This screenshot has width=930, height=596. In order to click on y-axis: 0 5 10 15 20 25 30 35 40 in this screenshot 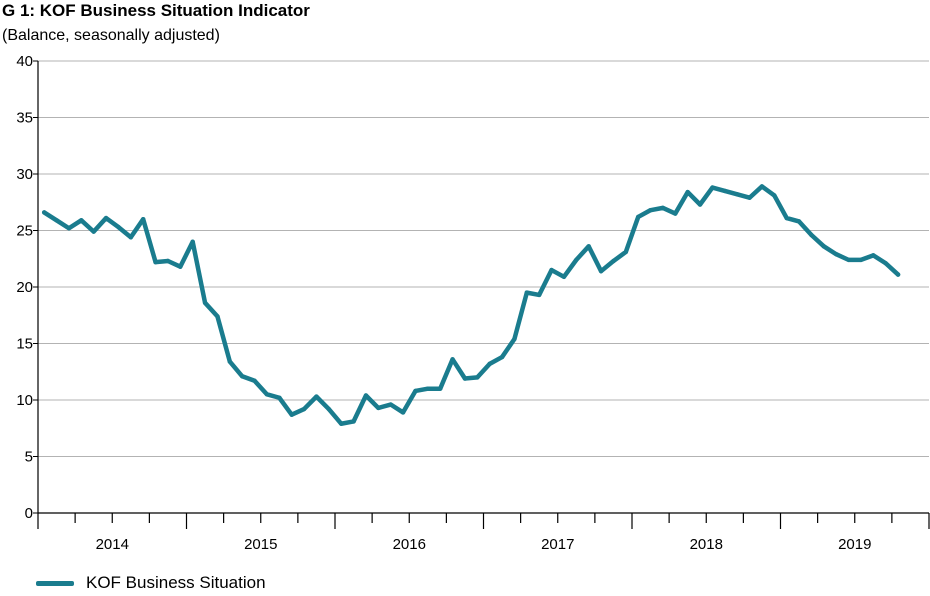, I will do `click(27, 287)`.